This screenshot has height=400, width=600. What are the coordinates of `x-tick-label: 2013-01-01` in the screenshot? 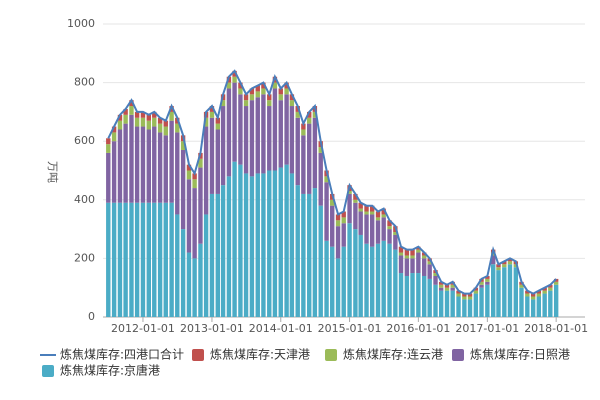 It's located at (212, 328).